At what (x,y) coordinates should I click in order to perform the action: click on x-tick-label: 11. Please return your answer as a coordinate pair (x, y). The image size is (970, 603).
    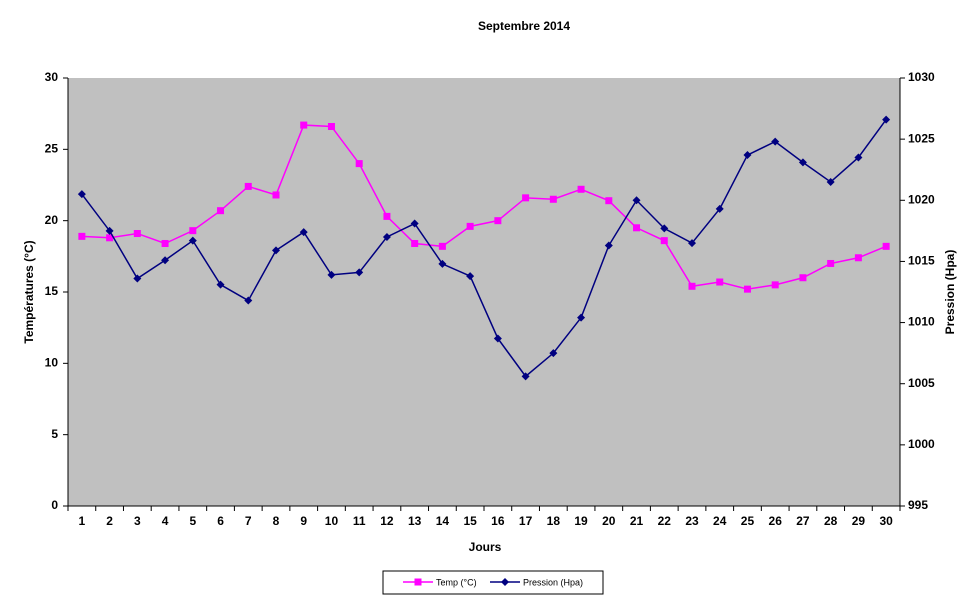
    Looking at the image, I should click on (359, 521).